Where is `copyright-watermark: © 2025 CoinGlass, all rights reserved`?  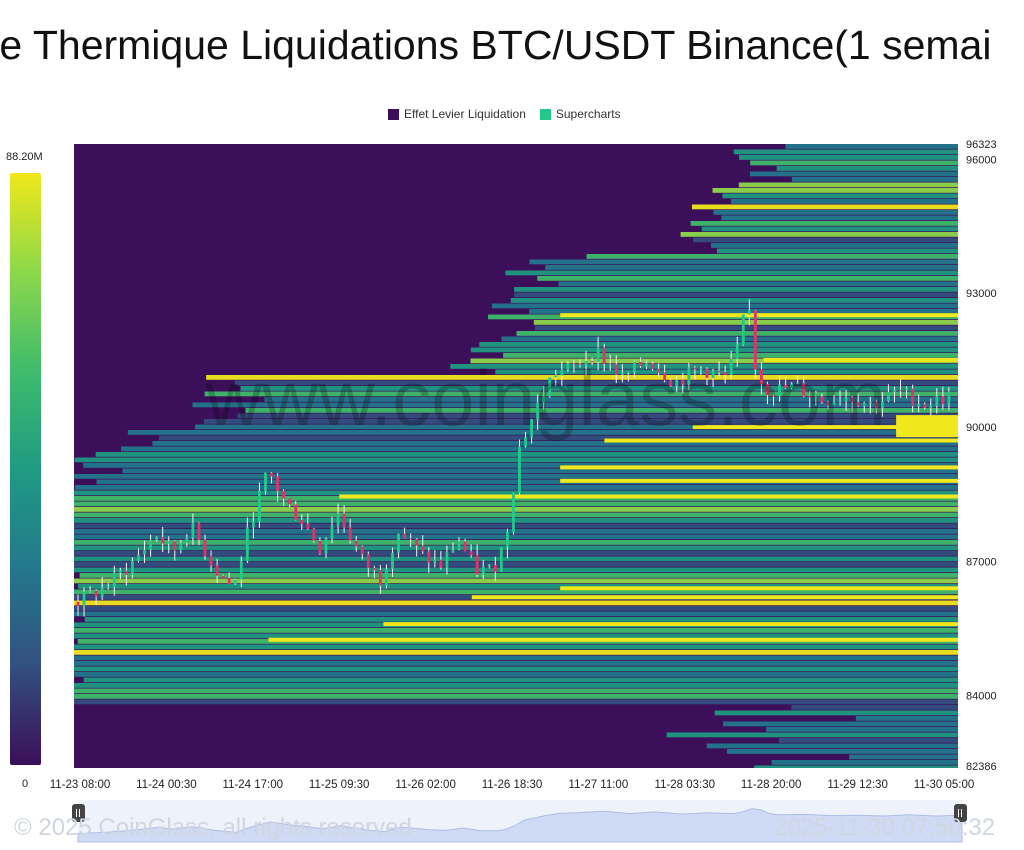 copyright-watermark: © 2025 CoinGlass, all rights reserved is located at coordinates (213, 827).